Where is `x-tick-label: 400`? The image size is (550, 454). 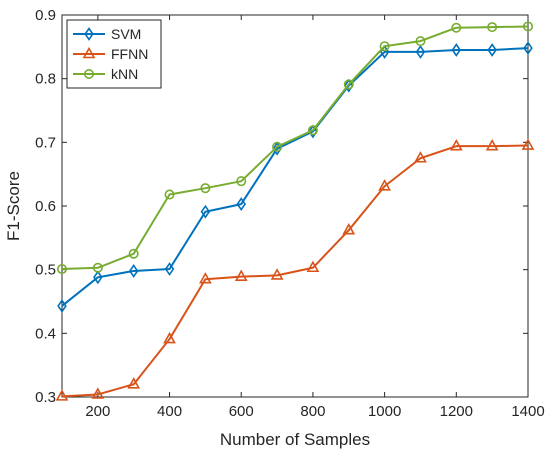 x-tick-label: 400 is located at coordinates (169, 411).